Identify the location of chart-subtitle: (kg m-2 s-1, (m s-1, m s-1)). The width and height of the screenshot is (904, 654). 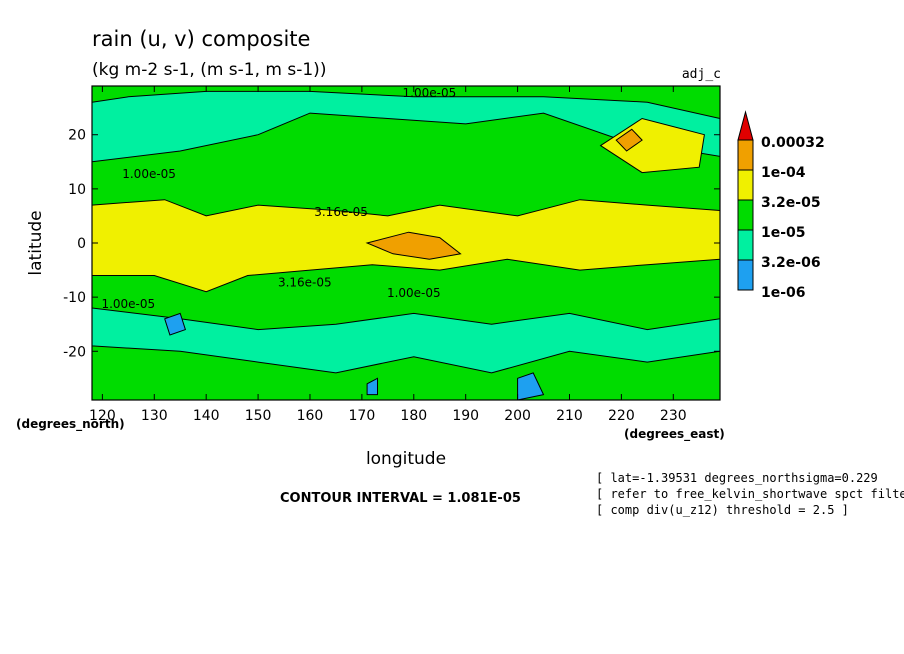
(209, 70).